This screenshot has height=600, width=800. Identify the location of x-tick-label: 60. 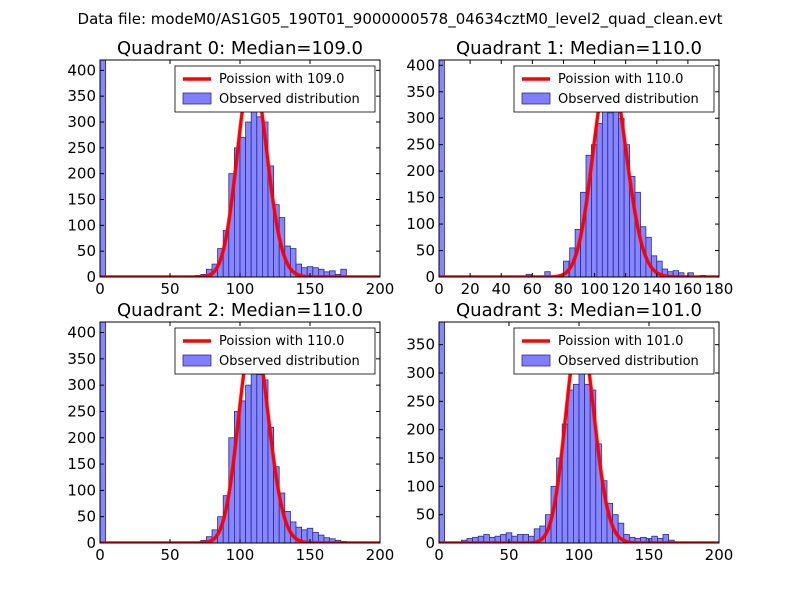
(532, 289).